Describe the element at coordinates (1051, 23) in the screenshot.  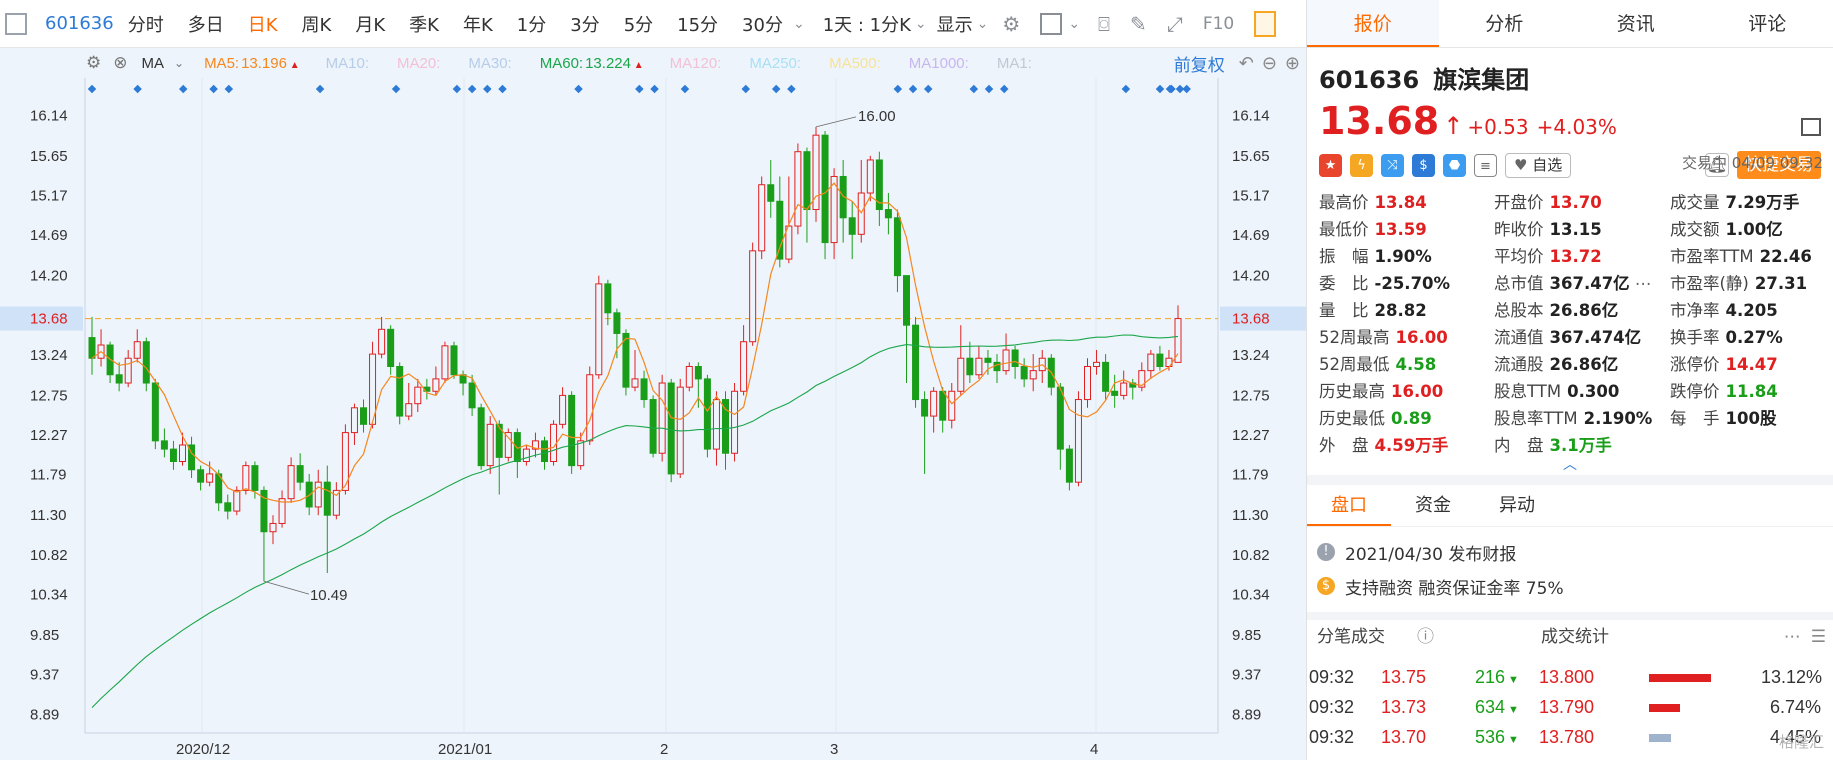
I see `checkbox-icon` at that location.